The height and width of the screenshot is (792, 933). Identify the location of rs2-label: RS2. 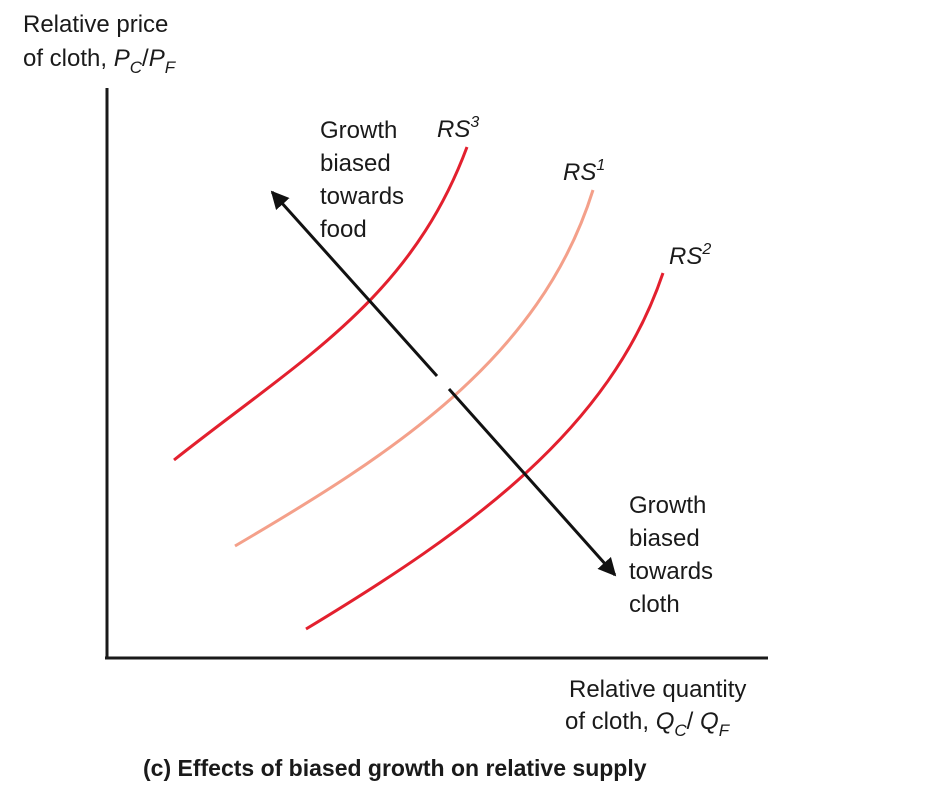
(690, 255).